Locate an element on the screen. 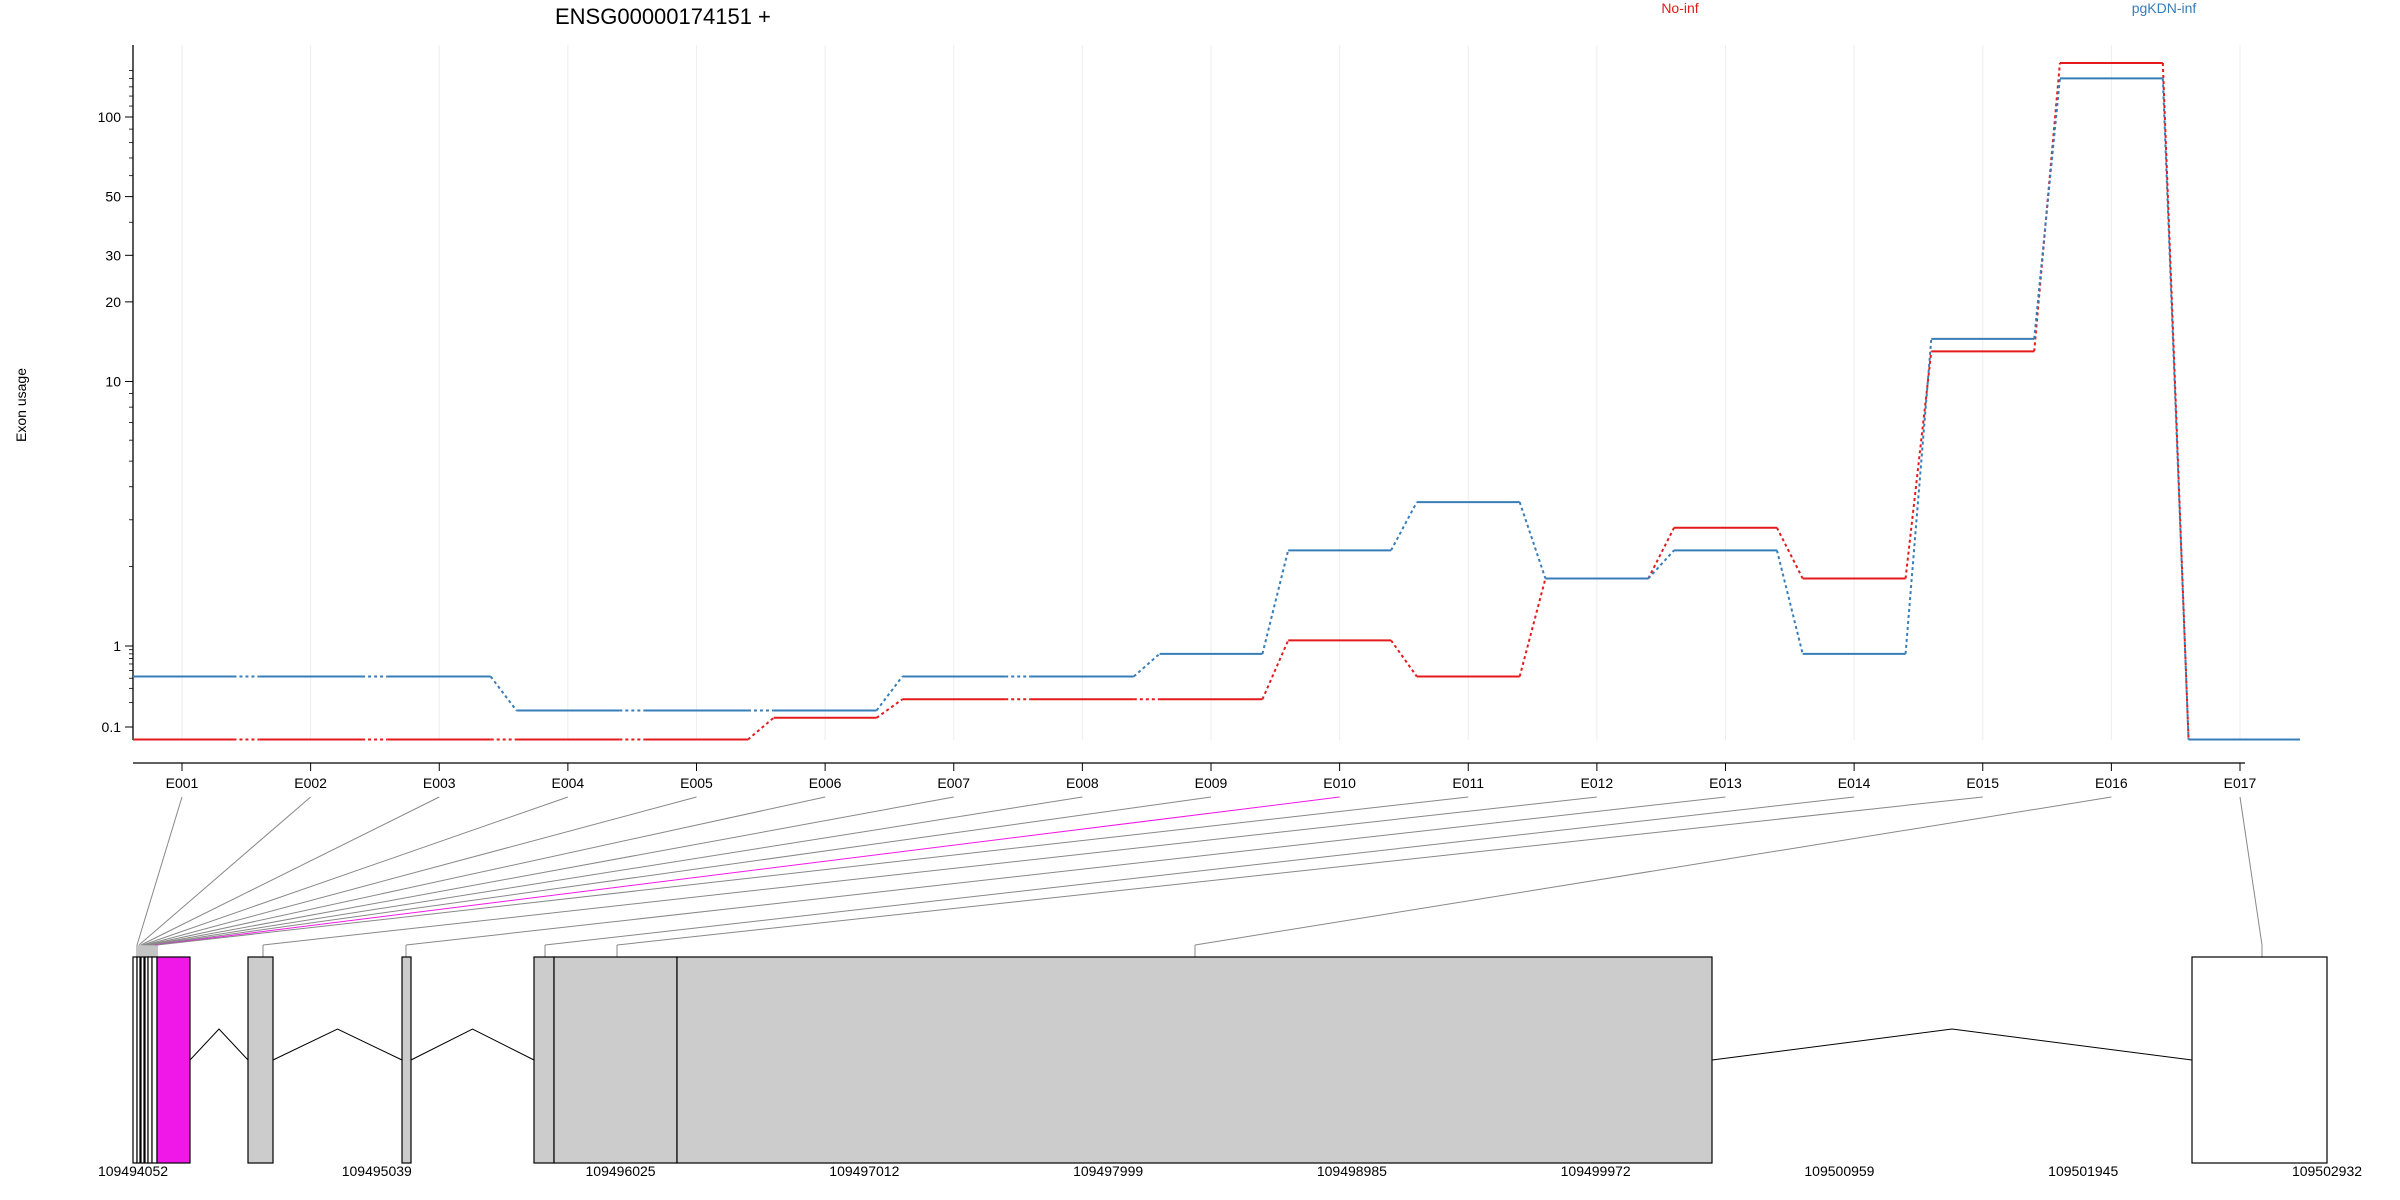 The image size is (2400, 1200). x-tick-label-E008: E008 is located at coordinates (1082, 783).